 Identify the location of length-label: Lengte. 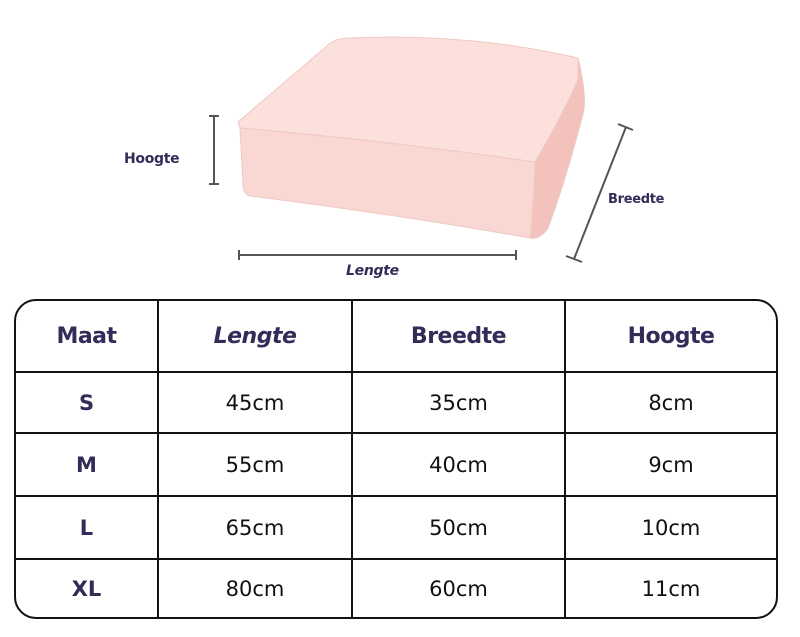
(372, 271).